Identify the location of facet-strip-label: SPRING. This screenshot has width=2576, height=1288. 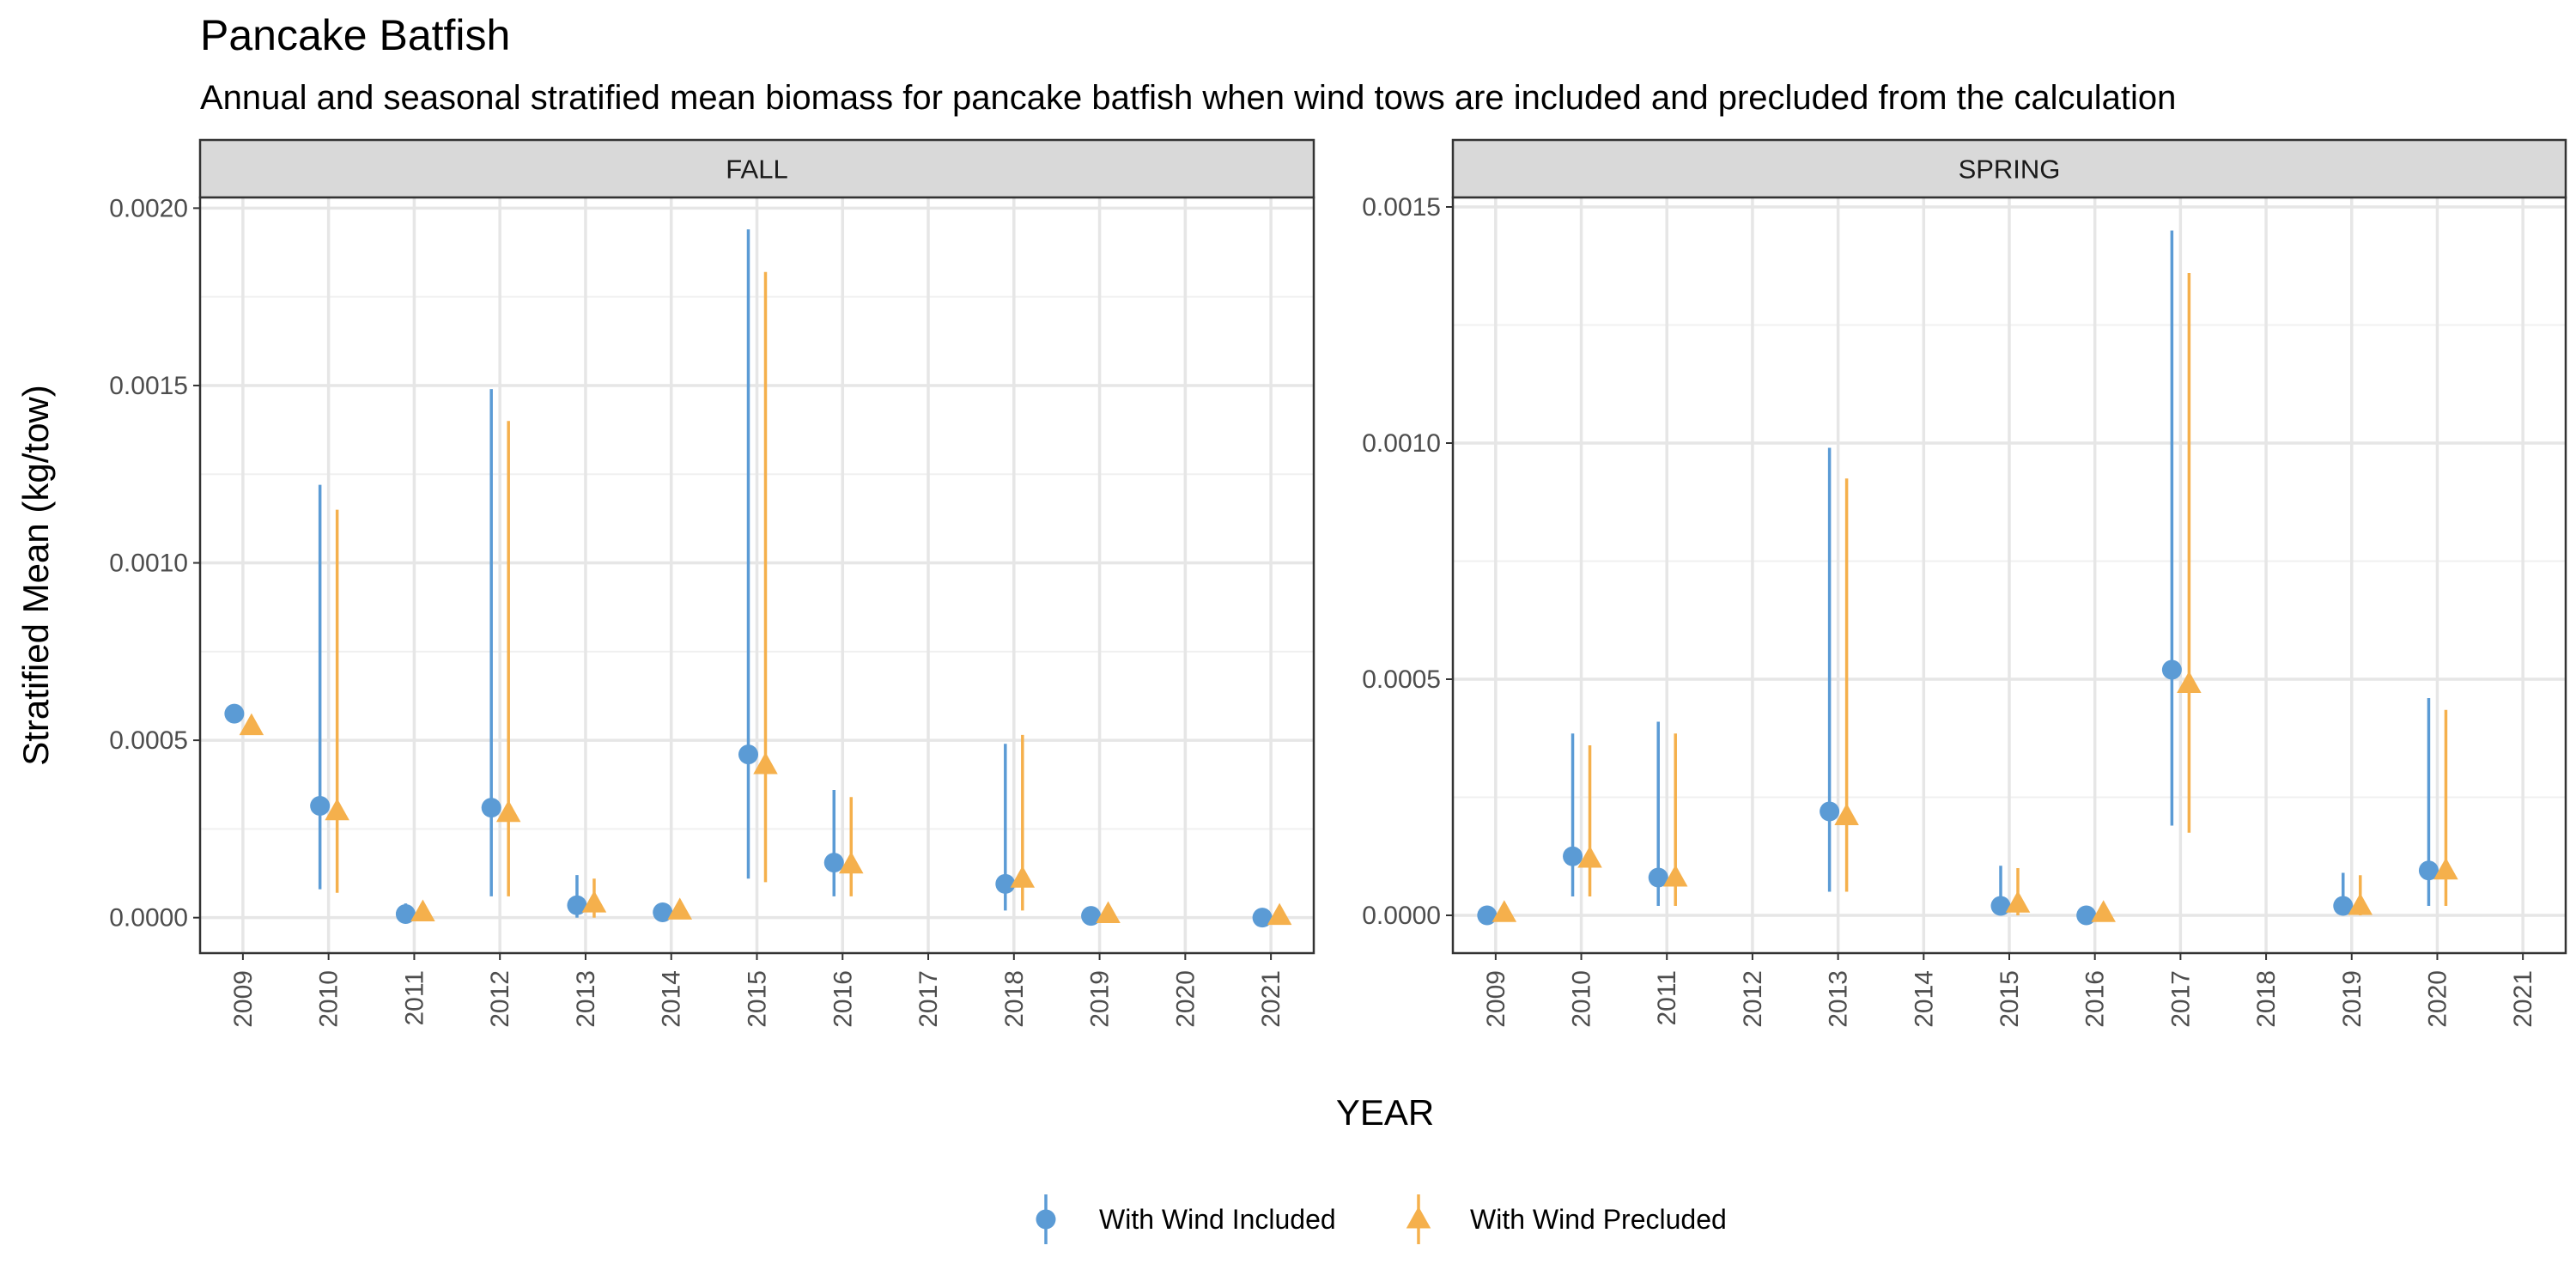
(2010, 170).